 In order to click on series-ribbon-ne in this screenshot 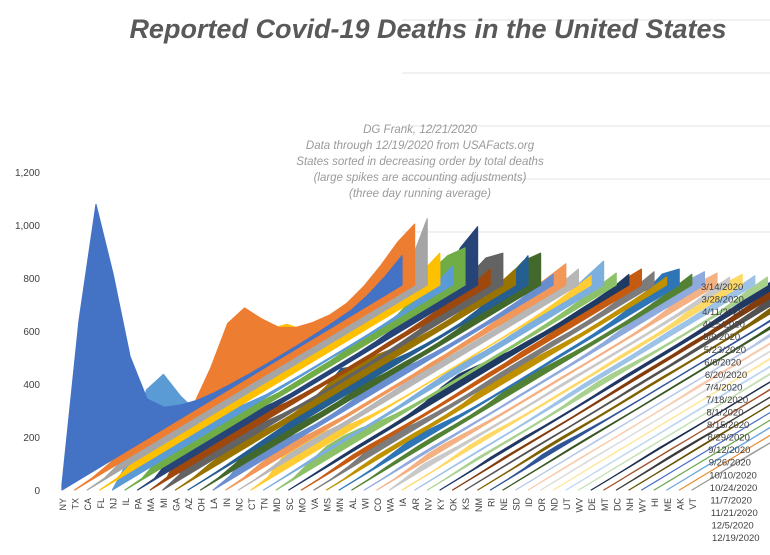, I will do `click(636, 408)`.